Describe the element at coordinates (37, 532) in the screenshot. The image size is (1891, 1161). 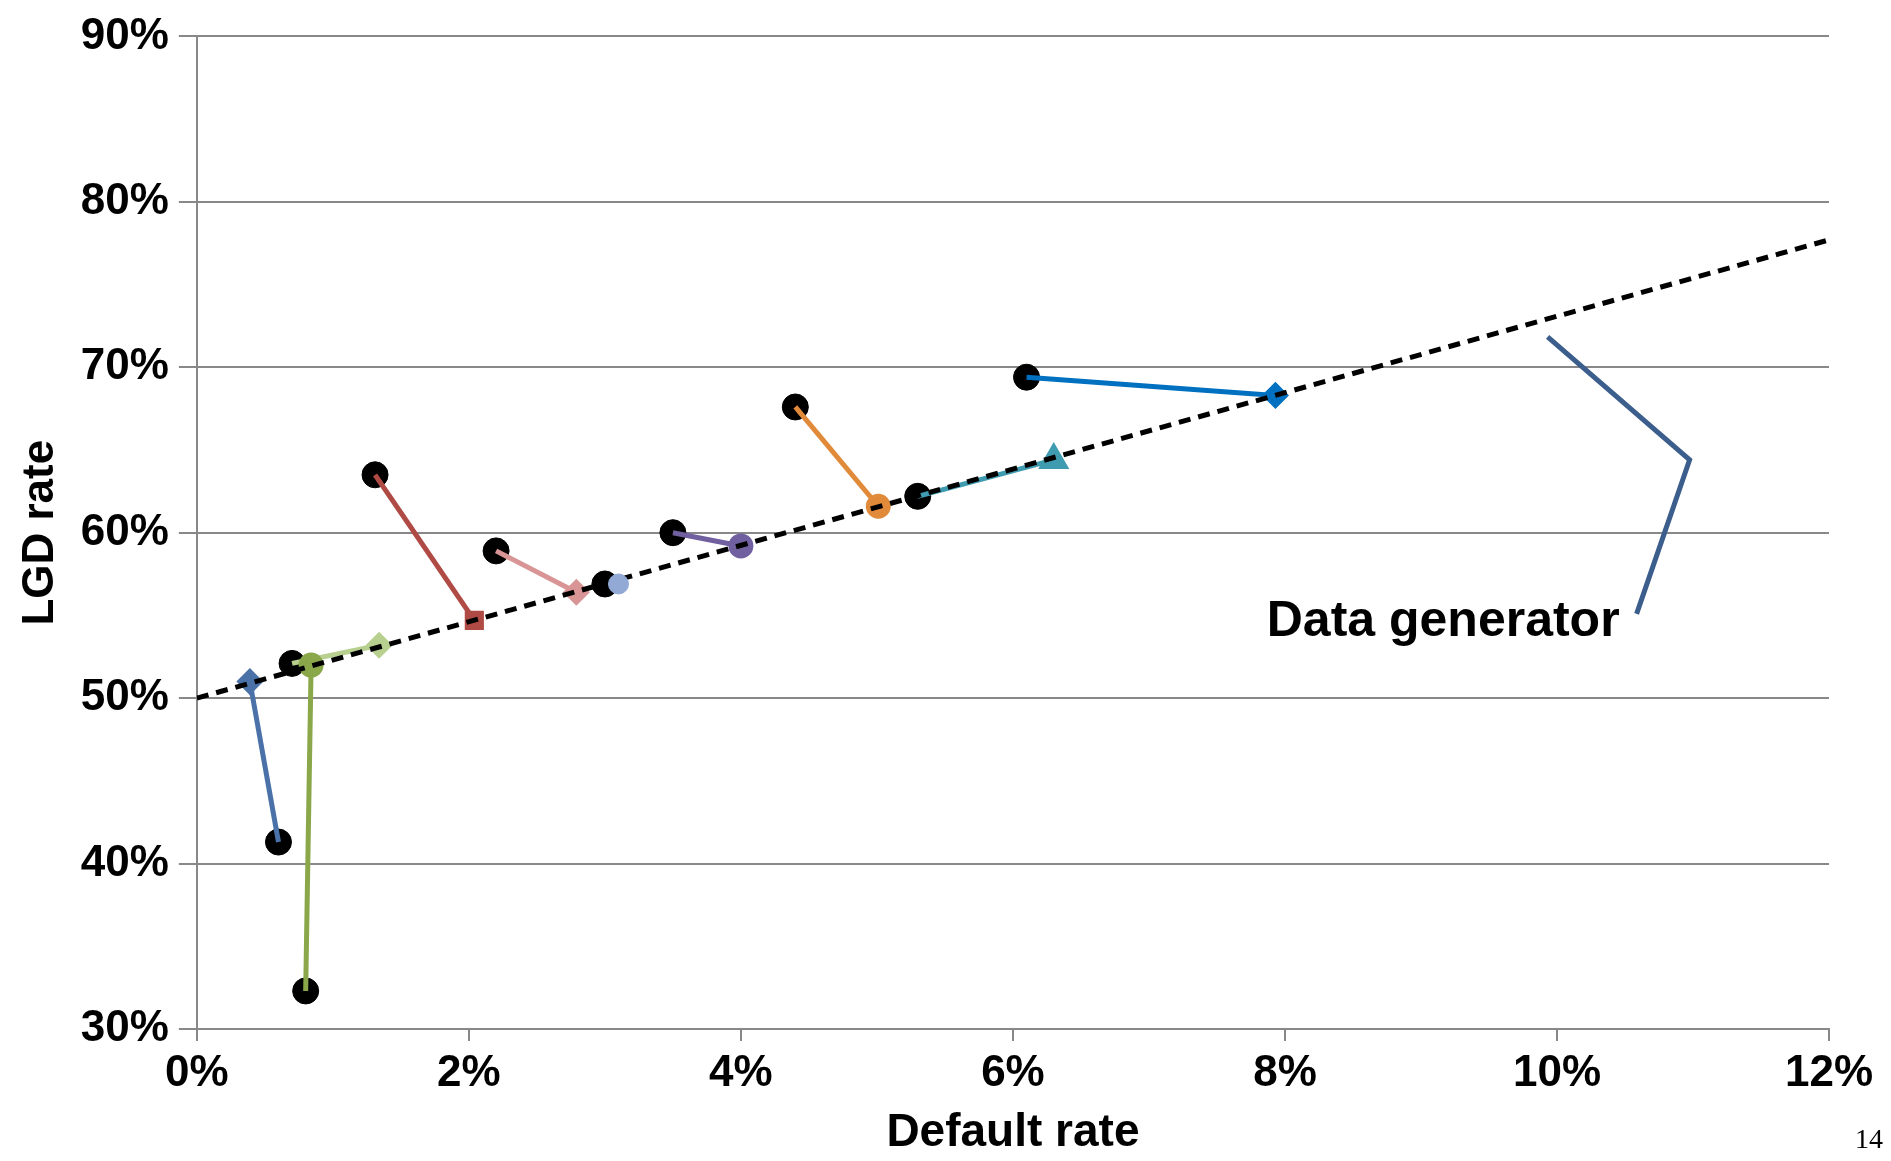
I see `y-axis-title: LGD rate` at that location.